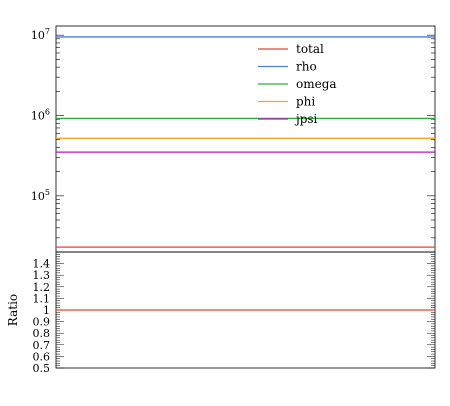 Image resolution: width=450 pixels, height=406 pixels. Describe the element at coordinates (42, 287) in the screenshot. I see `ratio-y-tick-label: 1.2` at that location.